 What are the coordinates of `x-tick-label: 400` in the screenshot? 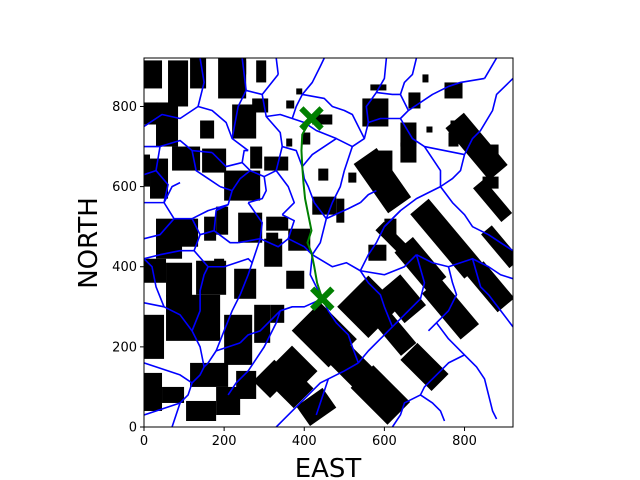 It's located at (304, 441).